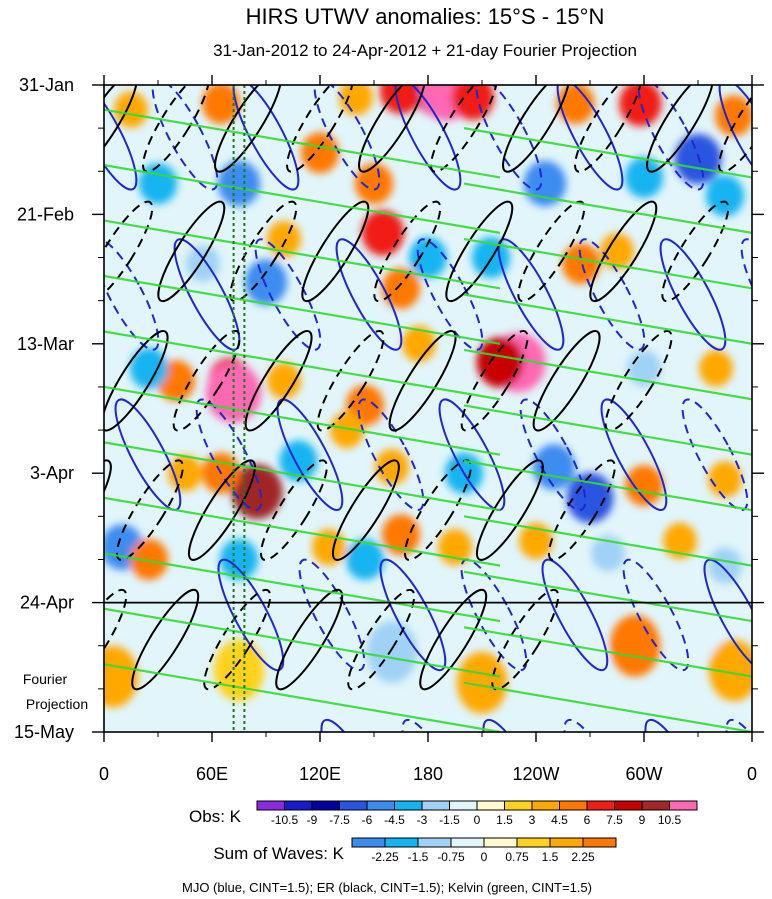  What do you see at coordinates (46, 85) in the screenshot?
I see `y-tick-label: 31-Jan` at bounding box center [46, 85].